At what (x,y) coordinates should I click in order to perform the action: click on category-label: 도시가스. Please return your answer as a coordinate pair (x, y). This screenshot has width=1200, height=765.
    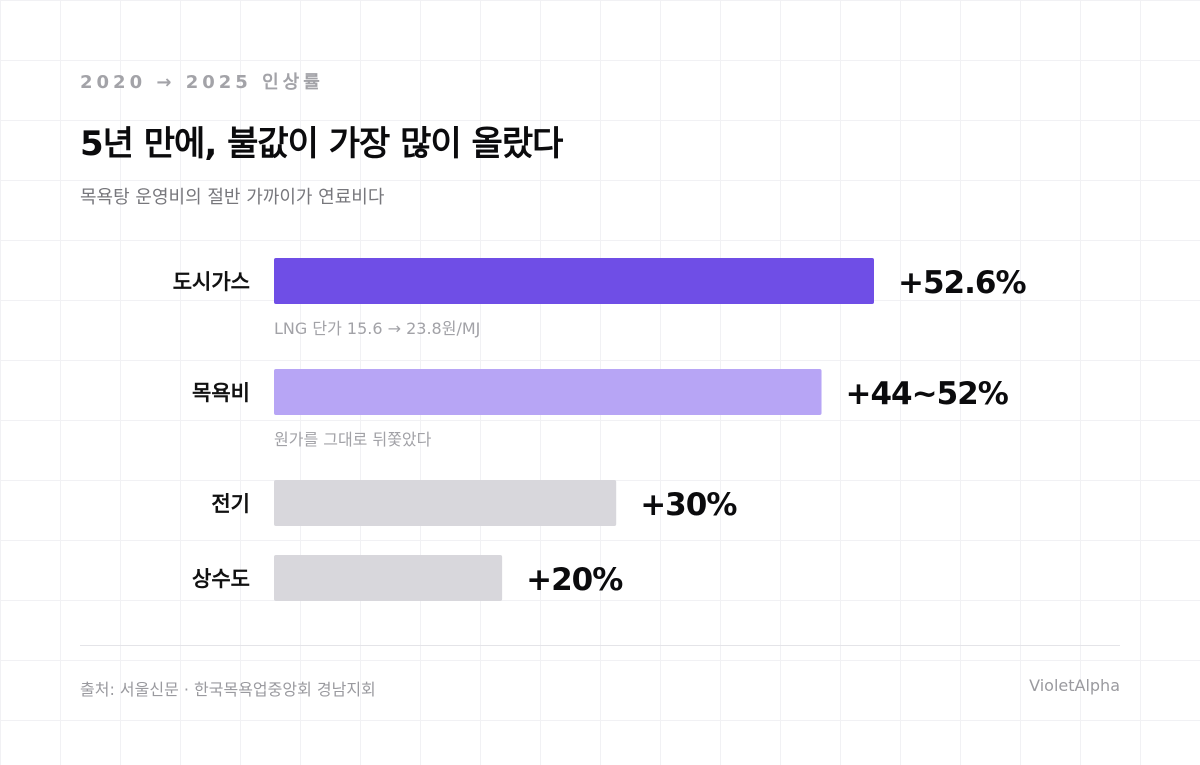
    Looking at the image, I should click on (211, 282).